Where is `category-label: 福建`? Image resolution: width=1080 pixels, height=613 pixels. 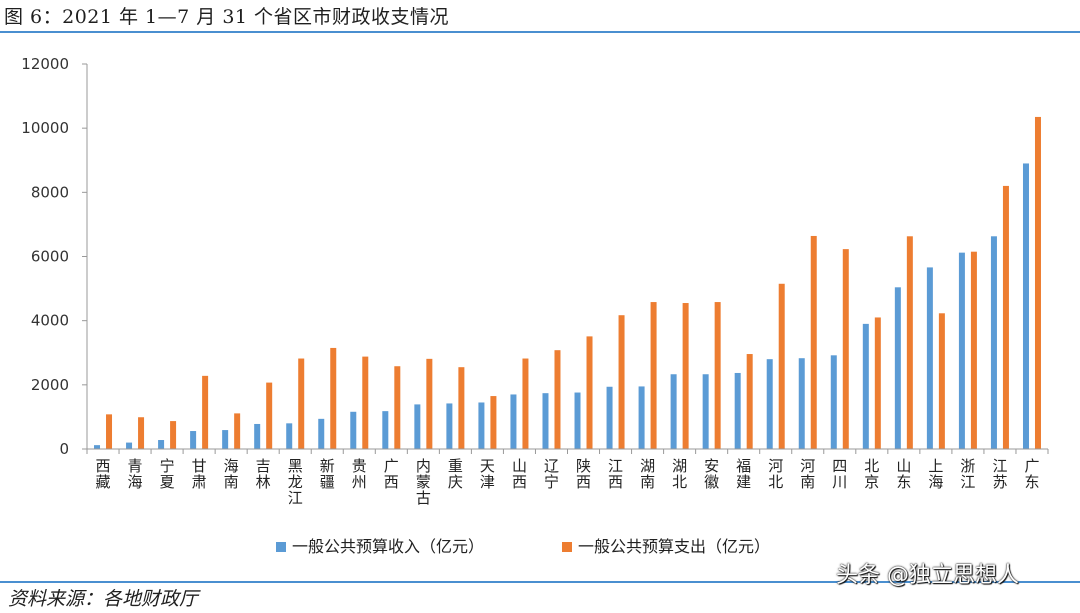 category-label: 福建 is located at coordinates (743, 474).